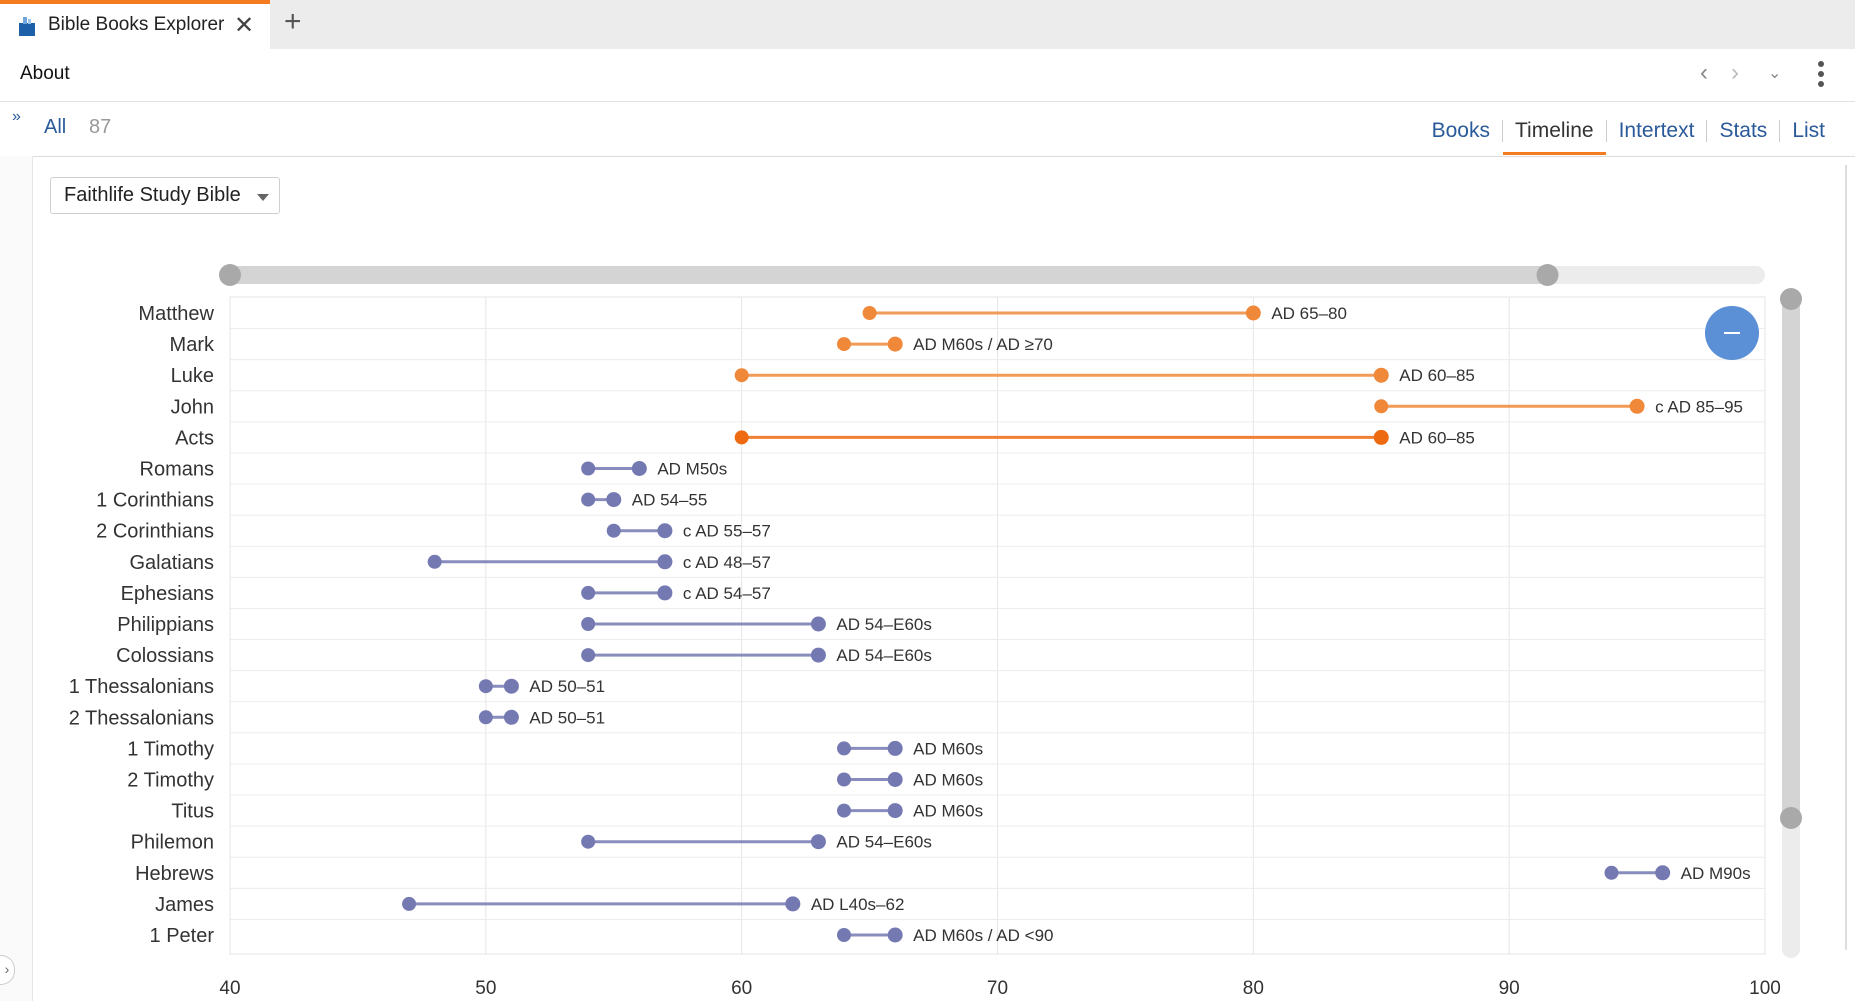 The height and width of the screenshot is (1001, 1855). What do you see at coordinates (192, 812) in the screenshot?
I see `book-label: Titus` at bounding box center [192, 812].